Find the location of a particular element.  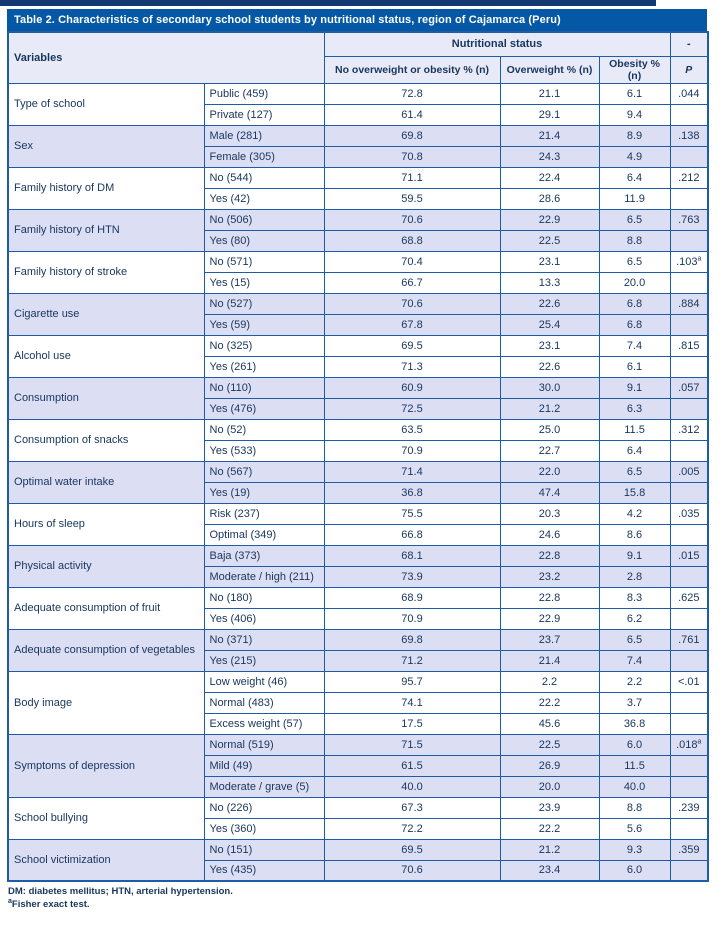

category-cell: Yes (533) is located at coordinates (264, 450).